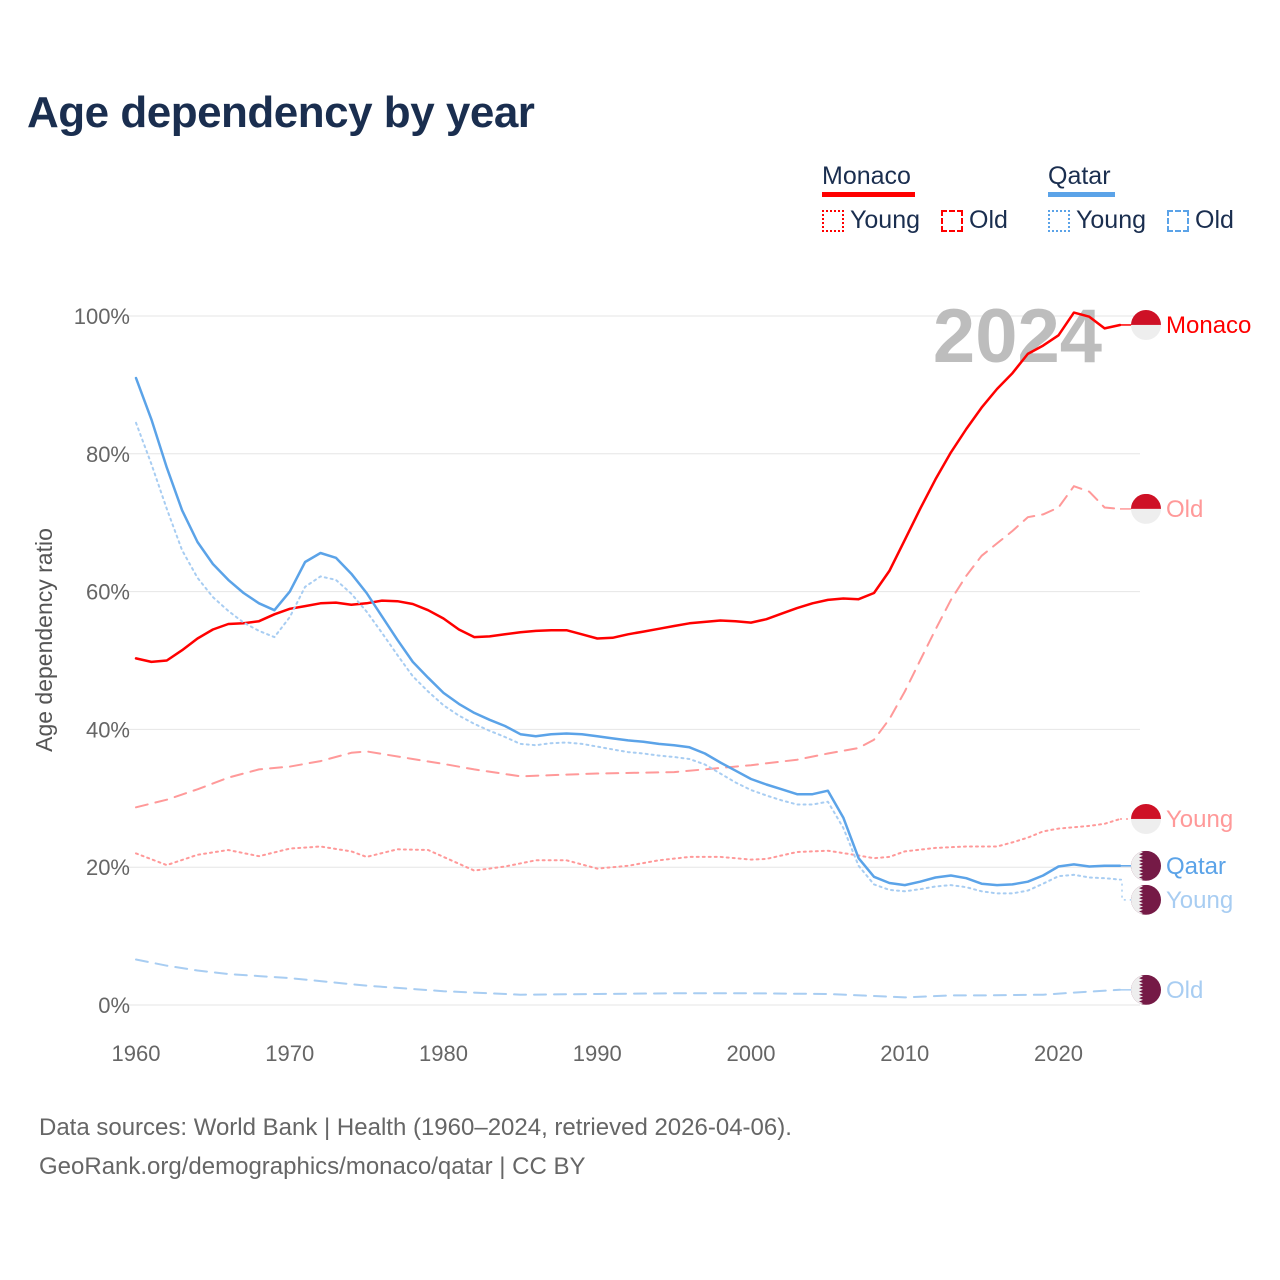 The height and width of the screenshot is (1280, 1280). Describe the element at coordinates (1161, 508) in the screenshot. I see `end-label-monaco-old: Old` at that location.